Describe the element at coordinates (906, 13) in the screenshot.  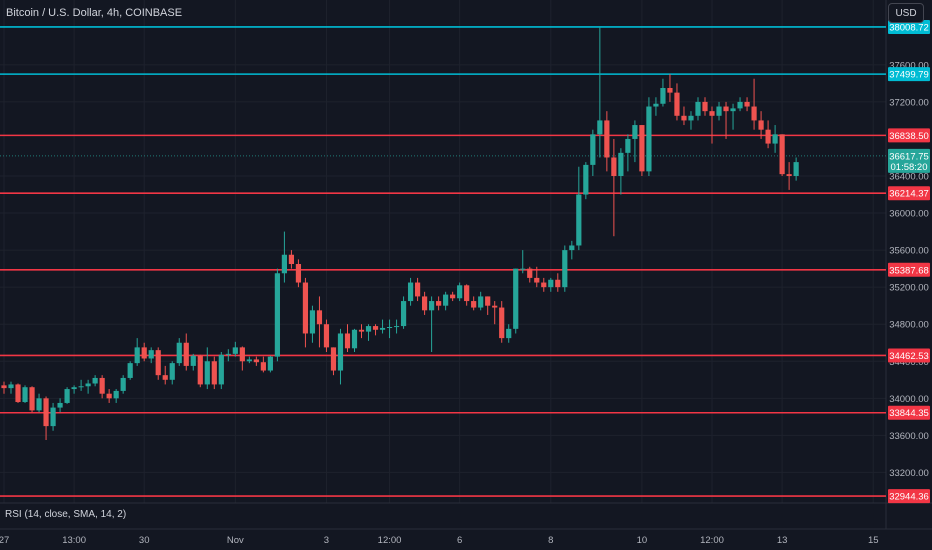
I see `currency-button: USD` at that location.